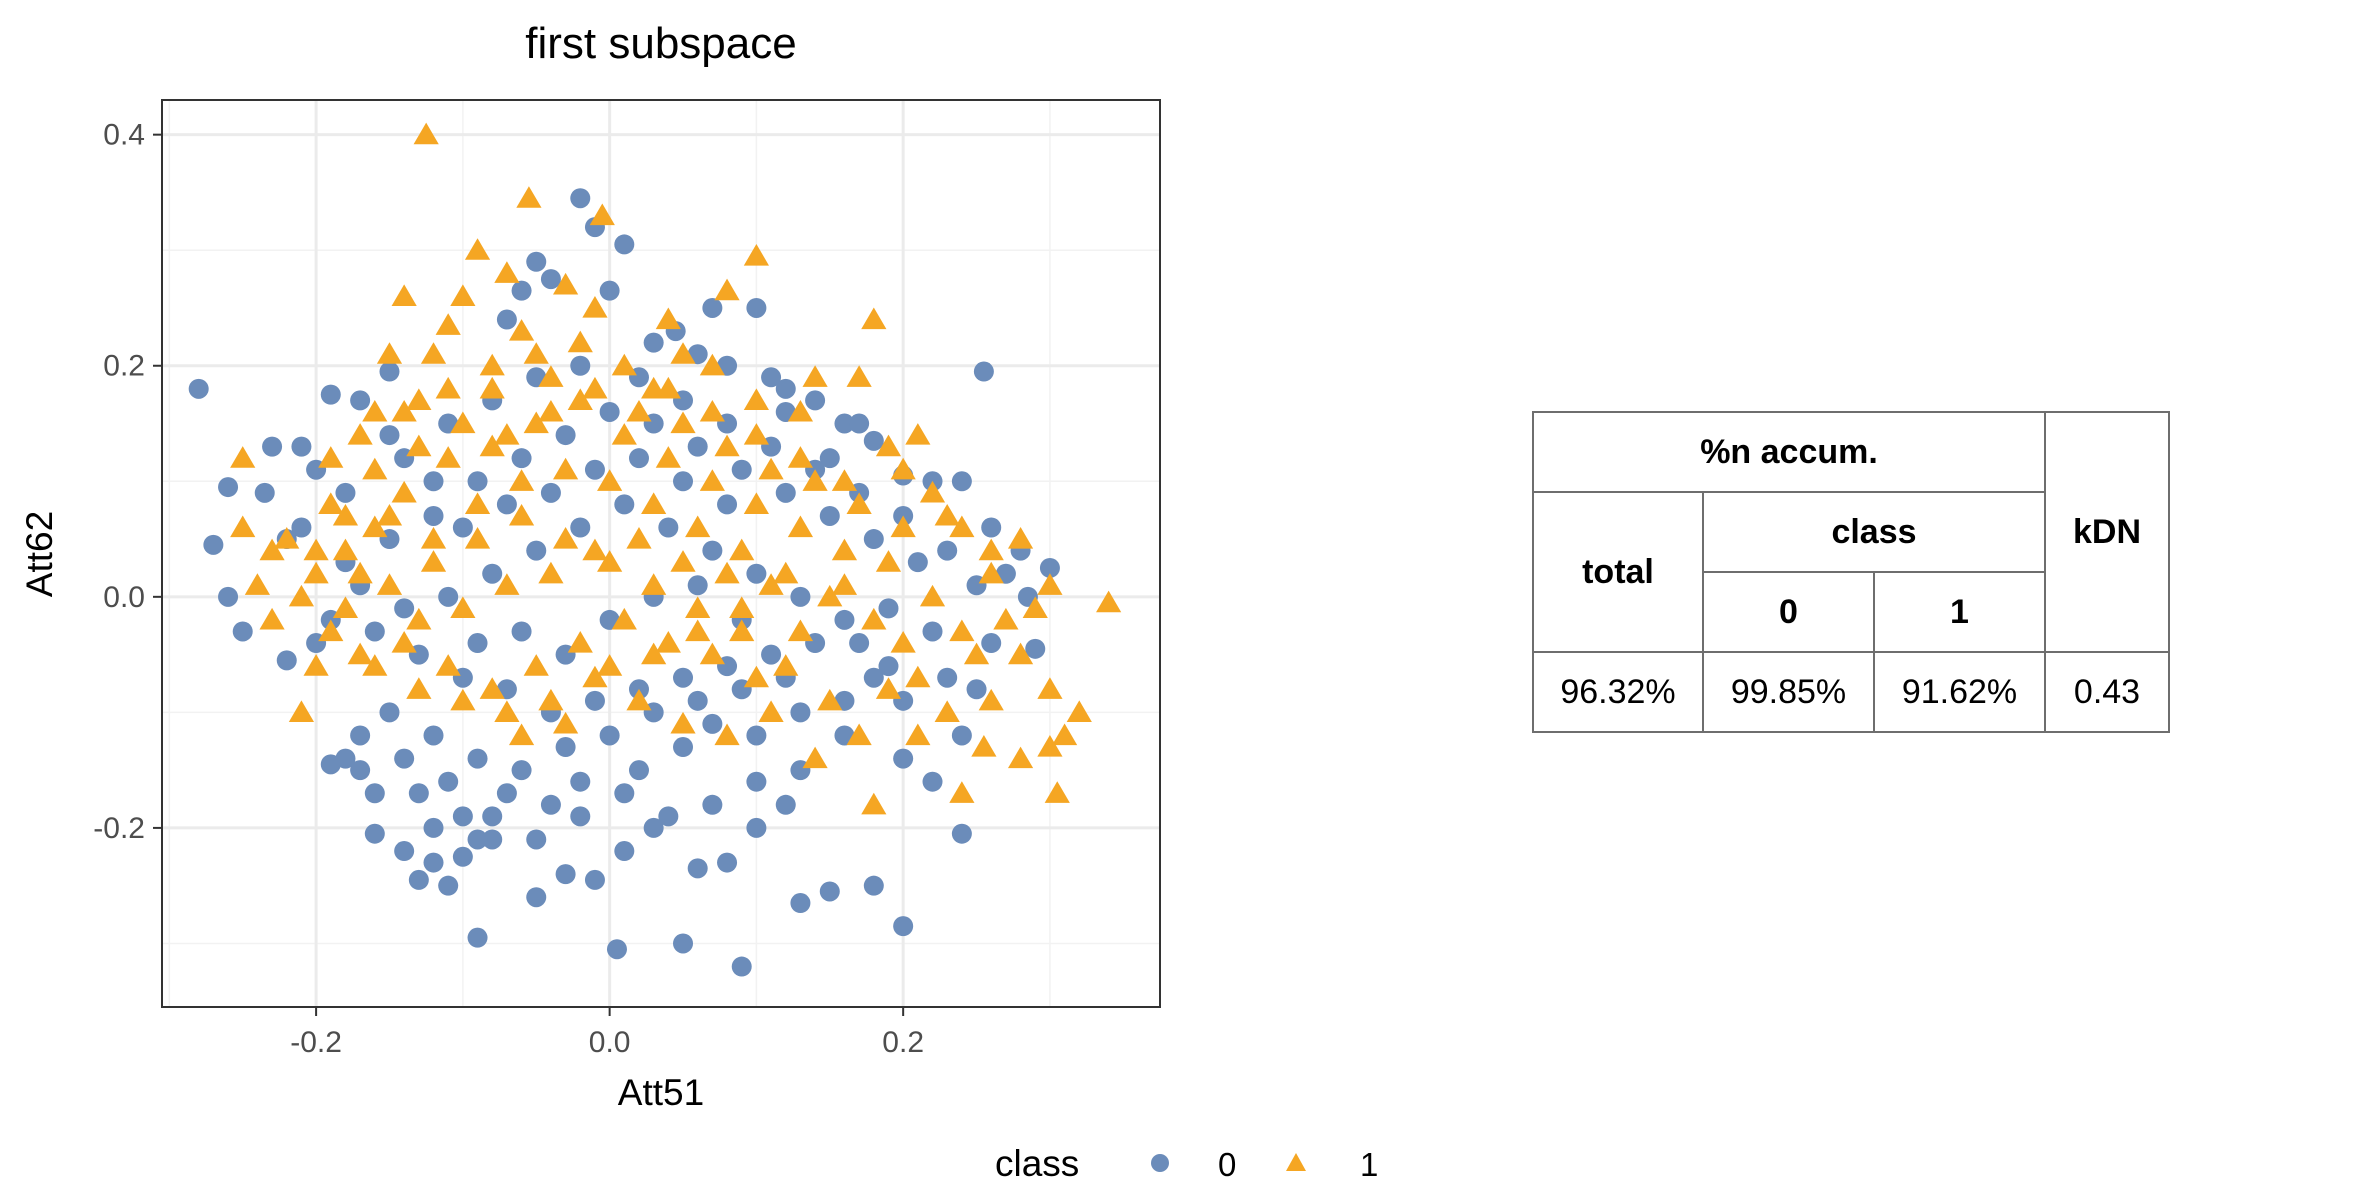  What do you see at coordinates (610, 1042) in the screenshot?
I see `x-tick-label: 0.0` at bounding box center [610, 1042].